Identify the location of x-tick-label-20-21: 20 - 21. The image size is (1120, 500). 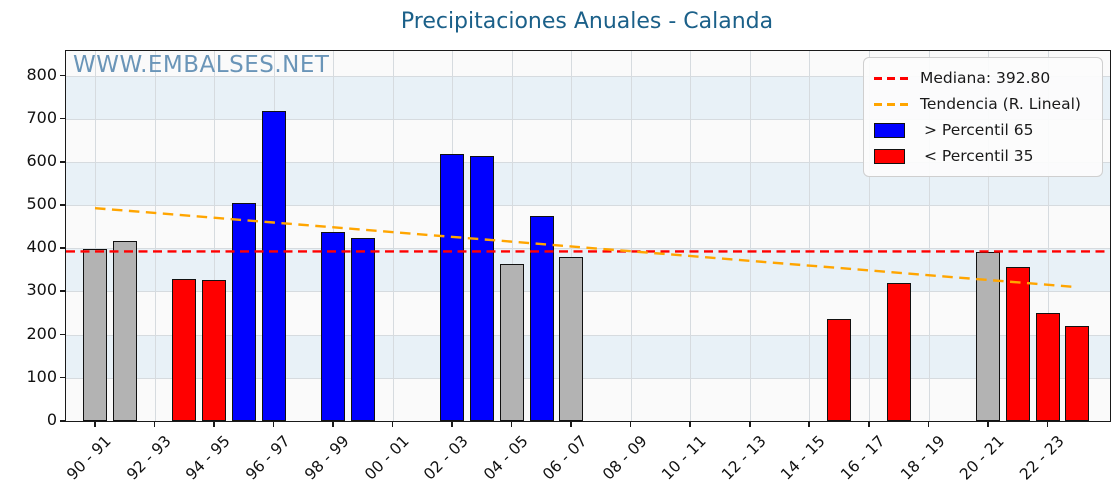
(982, 458).